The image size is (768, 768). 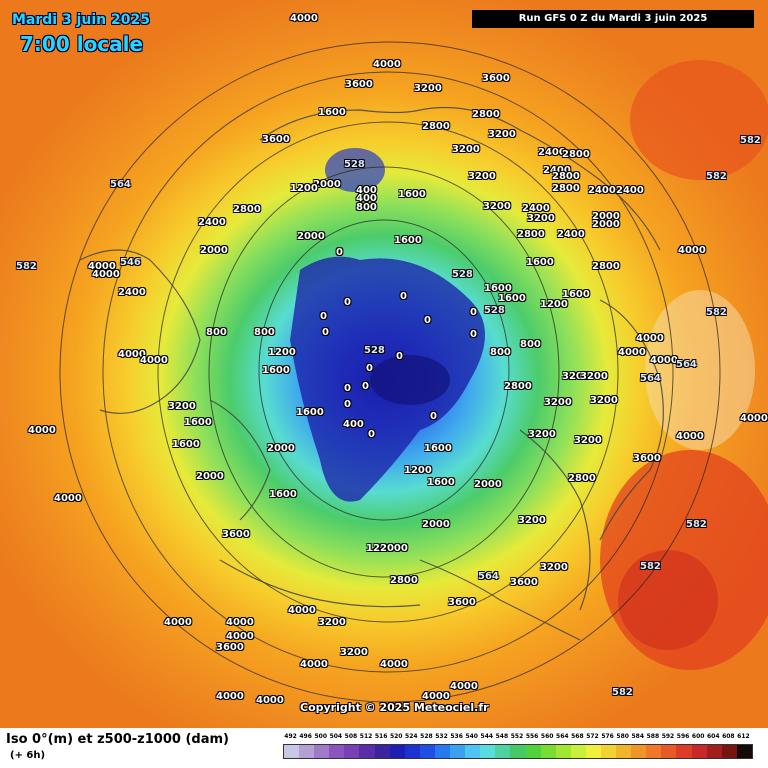 I want to click on scale-tick-label: 552, so click(x=517, y=736).